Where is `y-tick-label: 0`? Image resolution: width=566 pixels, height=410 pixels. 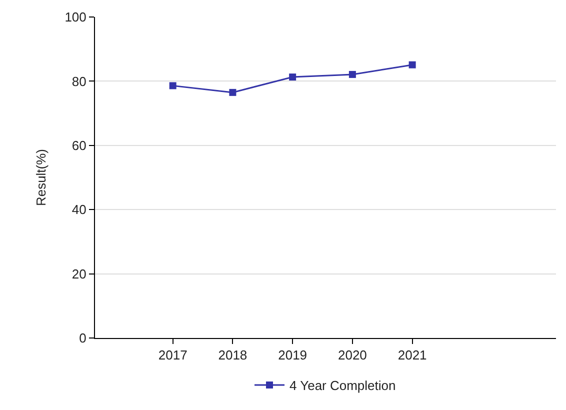
y-tick-label: 0 is located at coordinates (82, 338).